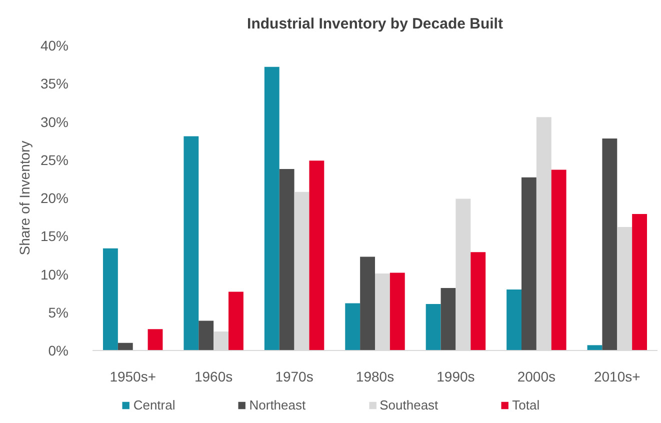  I want to click on legend-label: Southeast, so click(409, 405).